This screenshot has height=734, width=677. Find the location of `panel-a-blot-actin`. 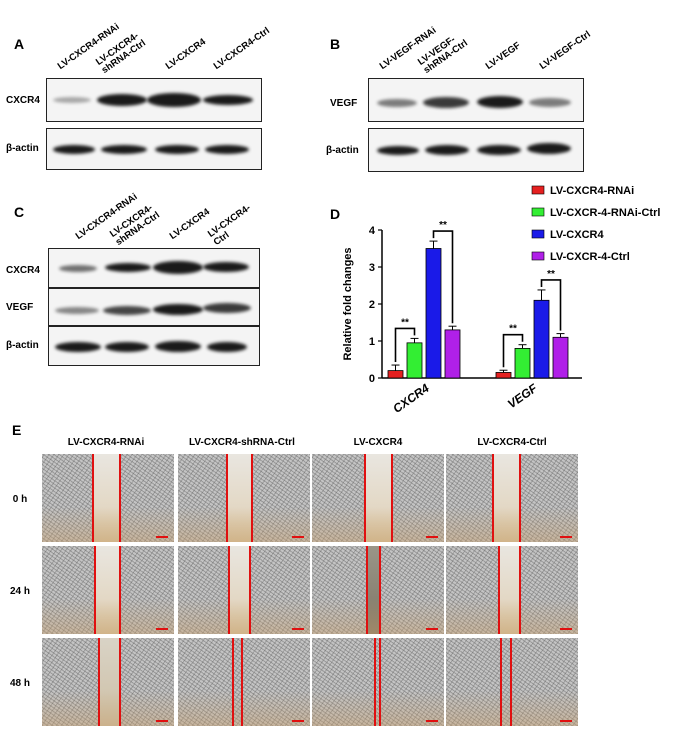

panel-a-blot-actin is located at coordinates (154, 149).